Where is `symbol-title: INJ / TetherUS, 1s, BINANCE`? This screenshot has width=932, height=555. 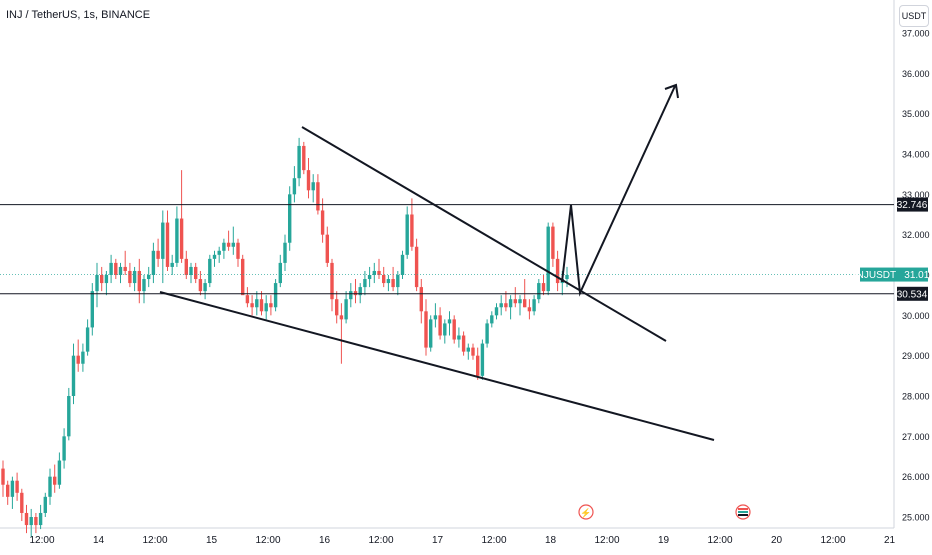
symbol-title: INJ / TetherUS, 1s, BINANCE is located at coordinates (78, 15).